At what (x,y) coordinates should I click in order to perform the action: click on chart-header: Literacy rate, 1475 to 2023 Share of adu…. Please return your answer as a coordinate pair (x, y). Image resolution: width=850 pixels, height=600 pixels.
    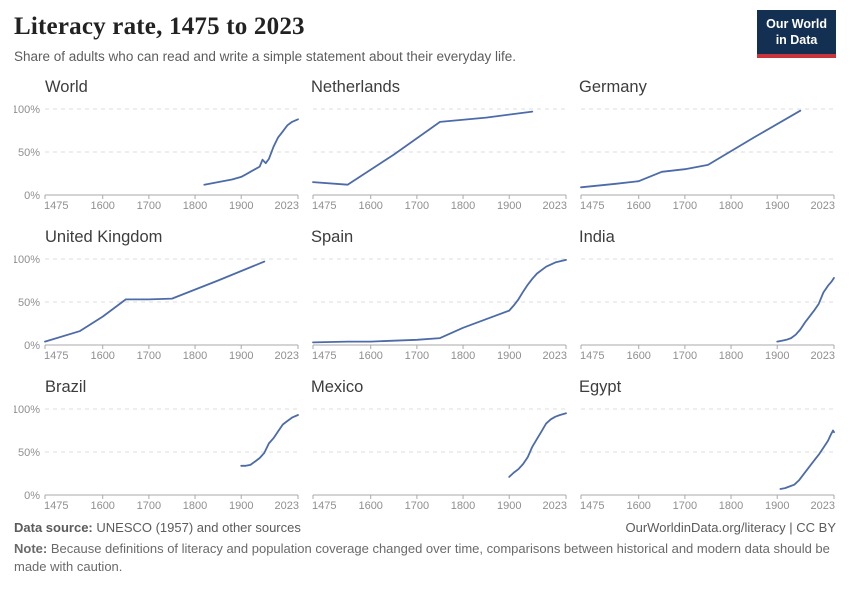
    Looking at the image, I should click on (425, 32).